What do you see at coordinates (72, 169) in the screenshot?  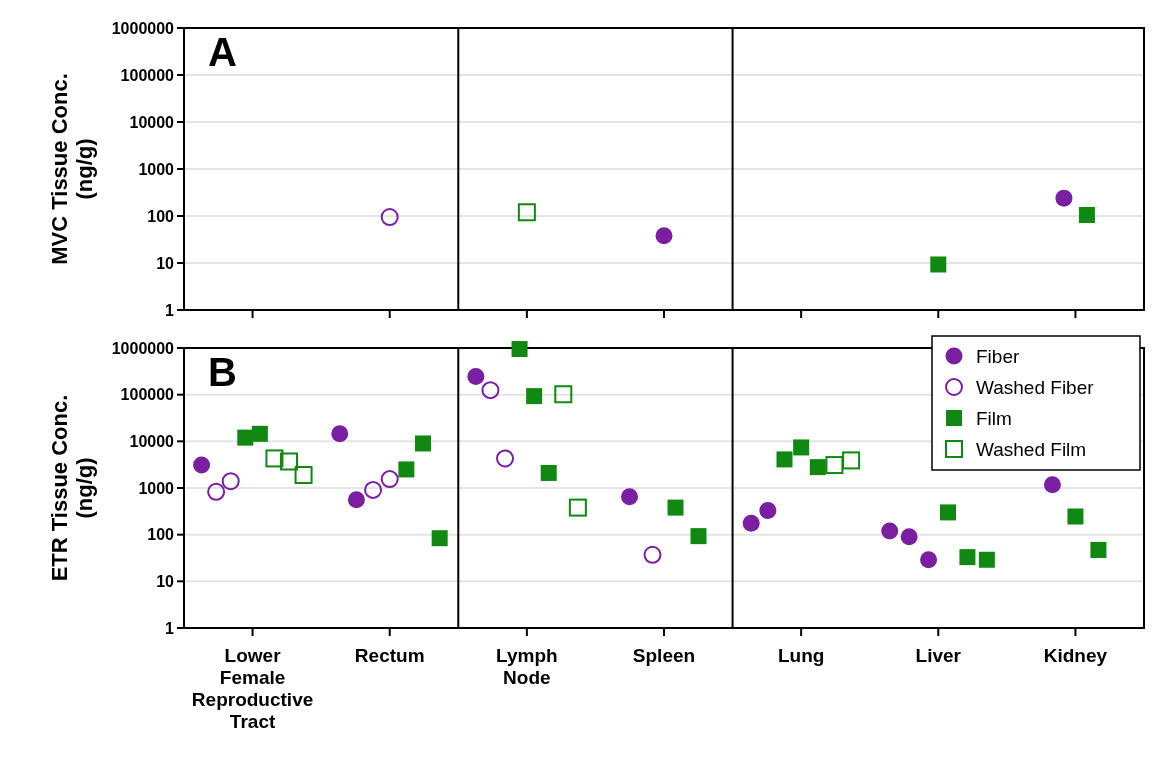 I see `y-axis-title: MVC Tissue Conc. (ng/g)` at bounding box center [72, 169].